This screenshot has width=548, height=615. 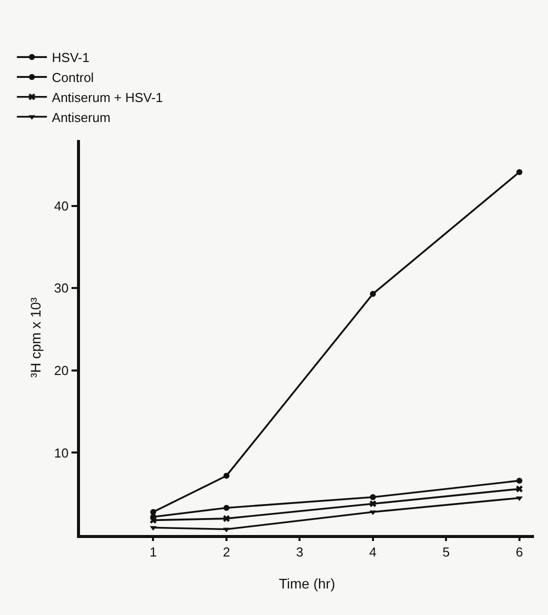 I want to click on x-tick-label: 5, so click(x=446, y=552).